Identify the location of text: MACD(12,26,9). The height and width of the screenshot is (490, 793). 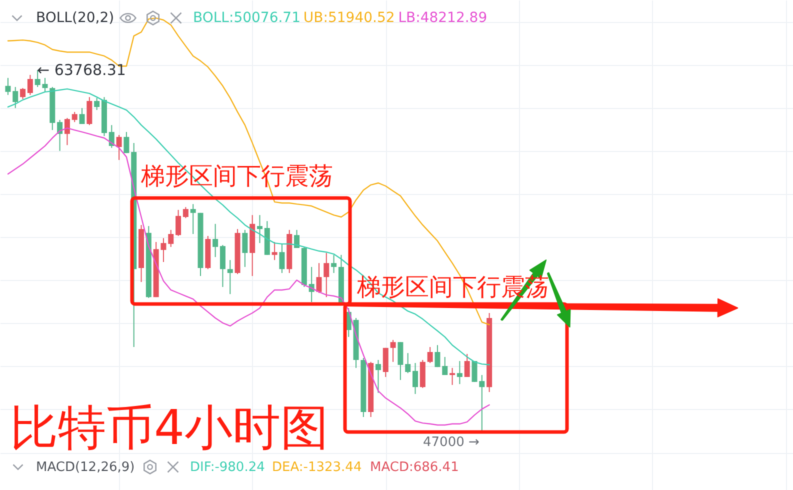
(85, 467).